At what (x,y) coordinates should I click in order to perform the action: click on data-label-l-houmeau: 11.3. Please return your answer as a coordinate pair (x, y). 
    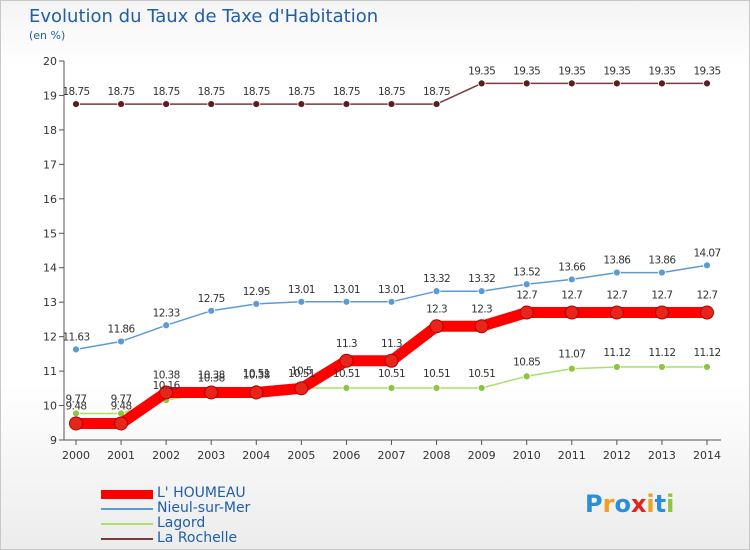
    Looking at the image, I should click on (346, 344).